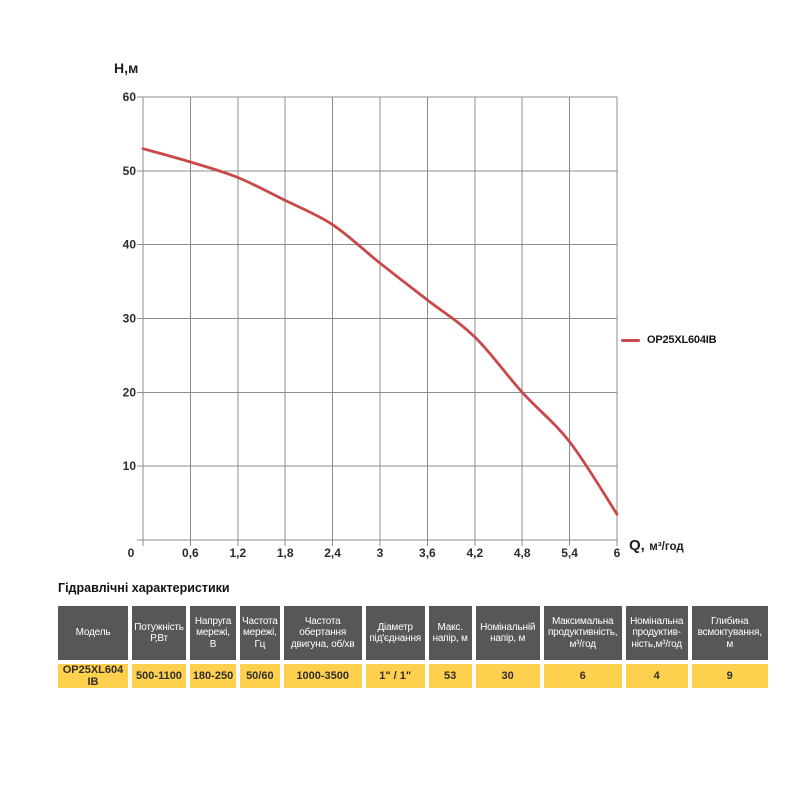  What do you see at coordinates (450, 676) in the screenshot?
I see `spec-value-cell: 53` at bounding box center [450, 676].